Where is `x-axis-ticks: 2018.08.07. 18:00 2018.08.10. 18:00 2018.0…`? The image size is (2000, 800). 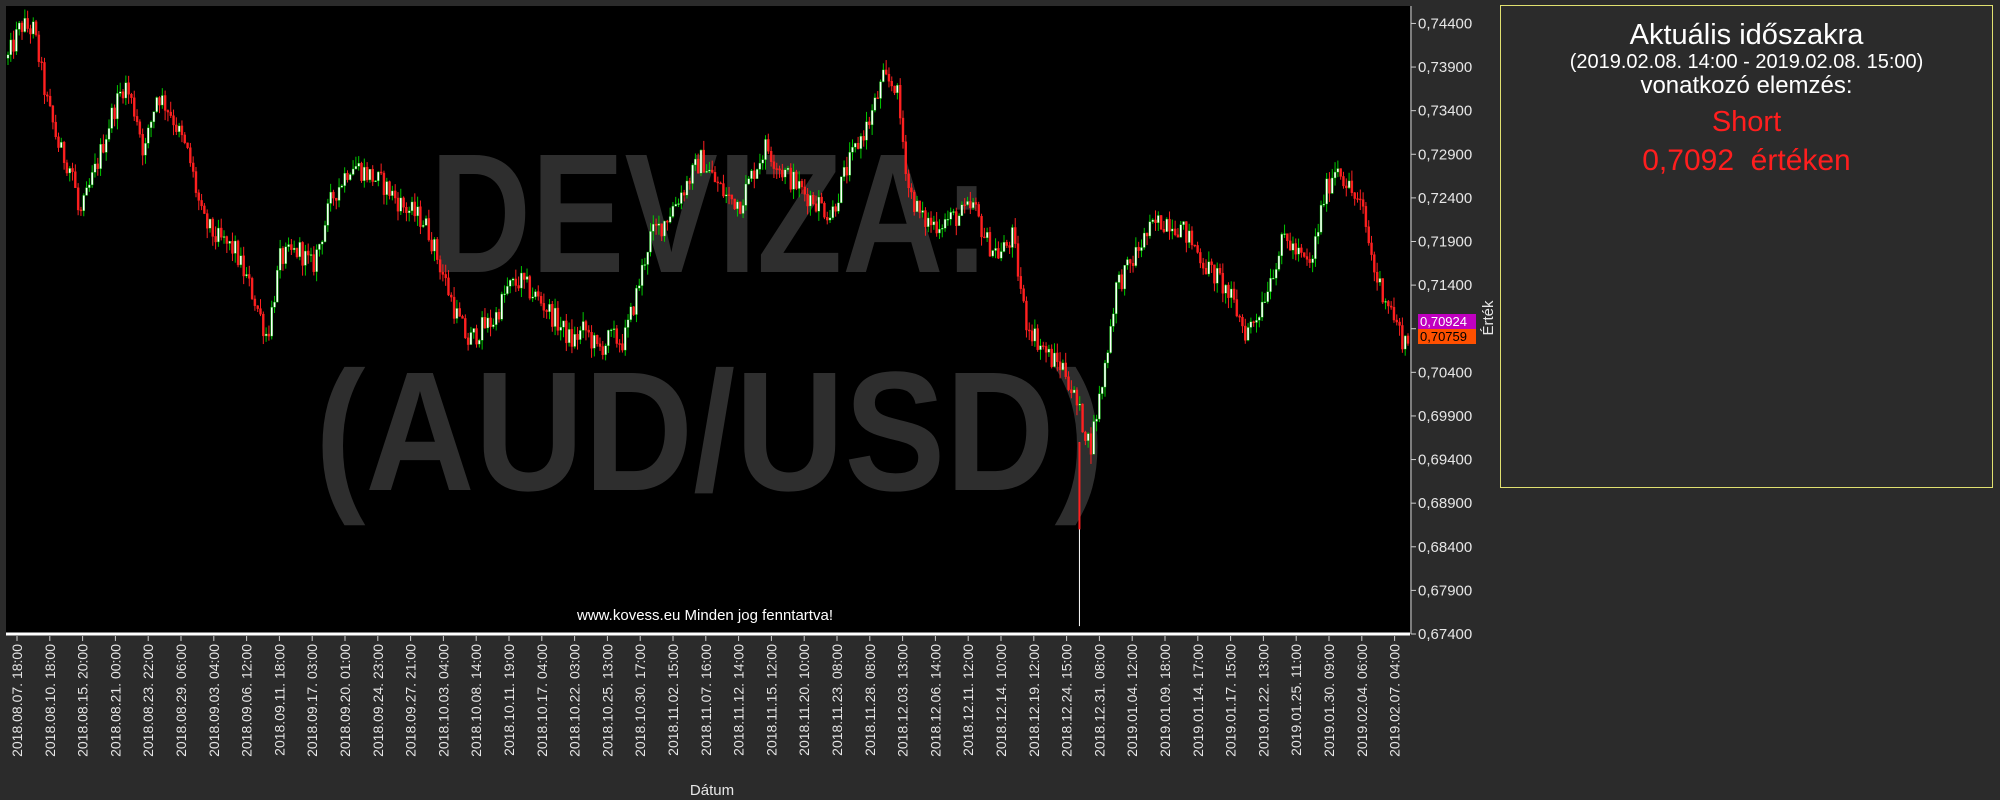
x-axis-ticks: 2018.08.07. 18:00 2018.08.10. 18:00 2018.0… is located at coordinates (706, 696).